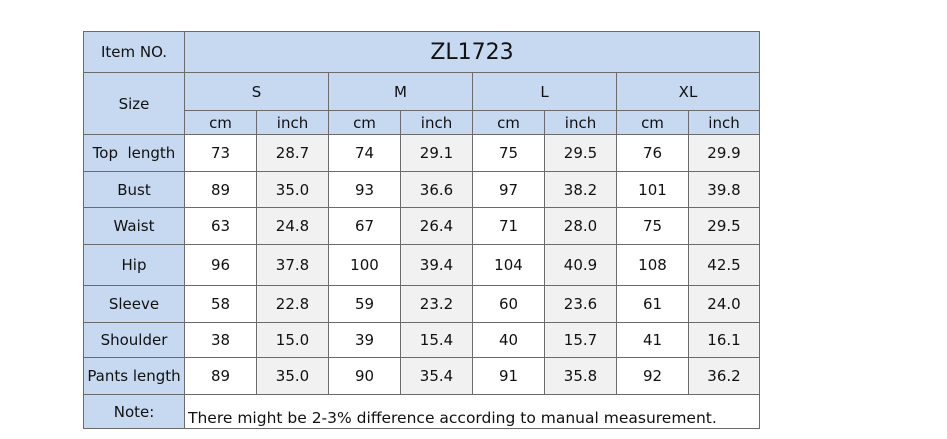 The width and height of the screenshot is (947, 439). What do you see at coordinates (436, 153) in the screenshot?
I see `value-cell: 29.1` at bounding box center [436, 153].